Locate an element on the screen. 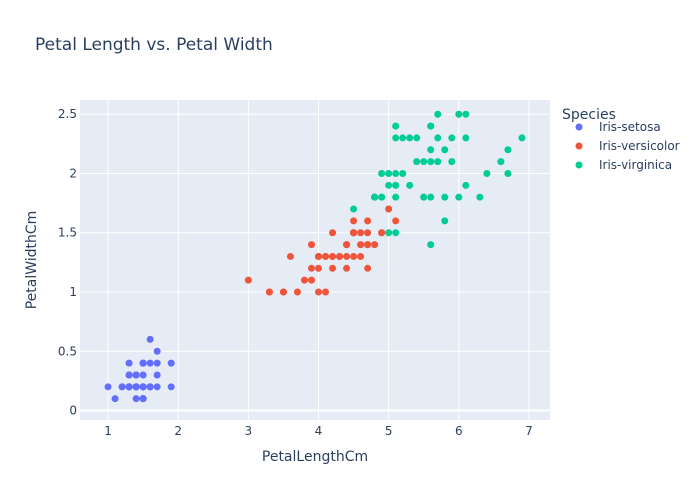  y-tick-label: 2.5 is located at coordinates (67, 114).